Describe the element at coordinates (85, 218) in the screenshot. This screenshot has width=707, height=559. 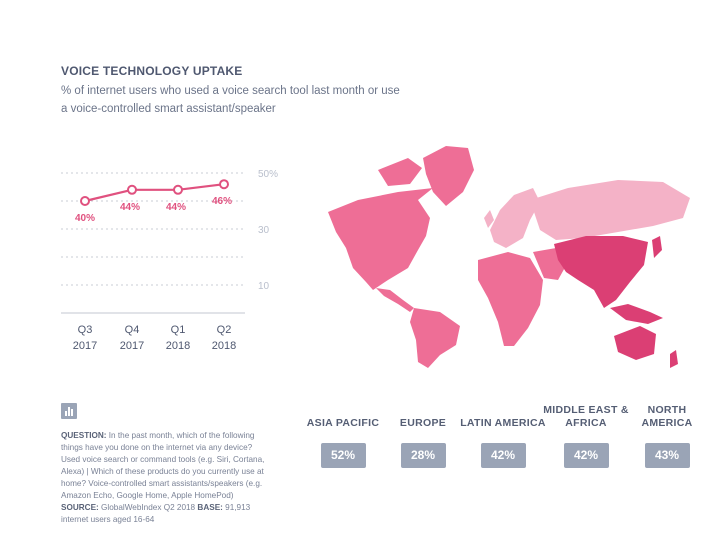
I see `data-label: 40%` at that location.